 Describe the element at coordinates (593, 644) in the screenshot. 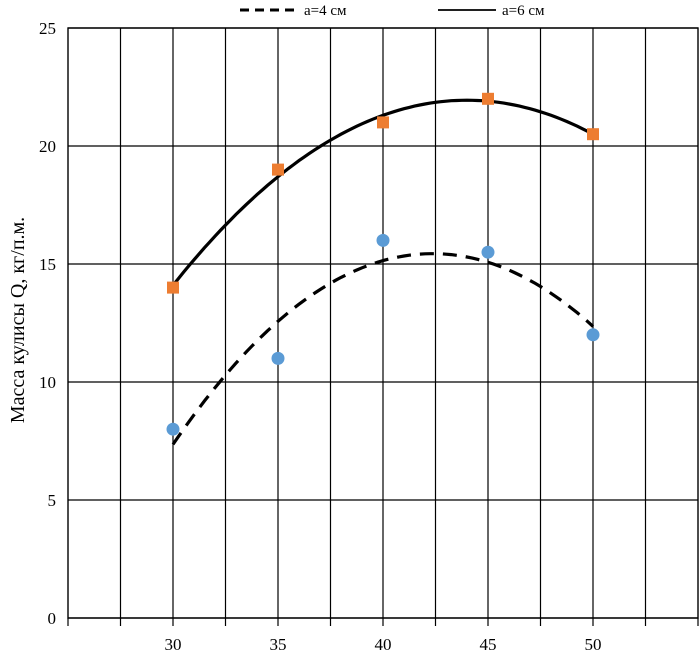

I see `x-tick-label-50: 50` at that location.